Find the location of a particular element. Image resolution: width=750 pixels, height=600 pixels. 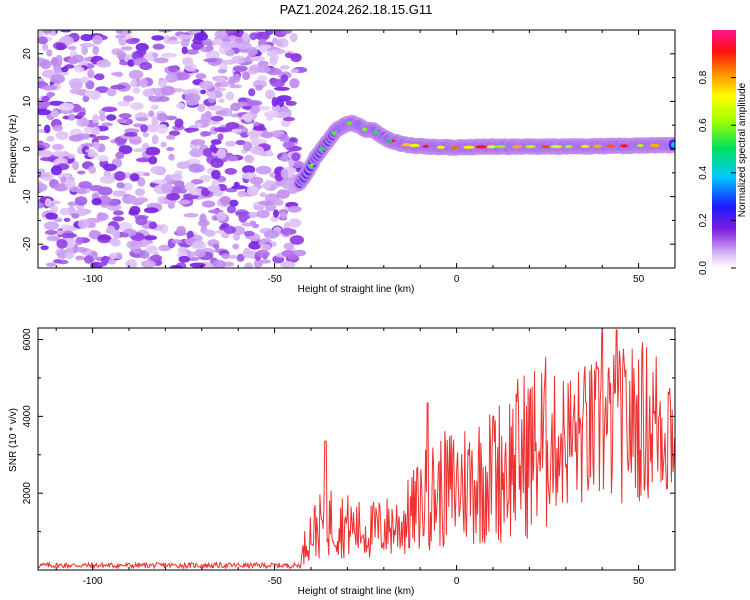

spectrogram-ytick-label: 0 is located at coordinates (27, 149).